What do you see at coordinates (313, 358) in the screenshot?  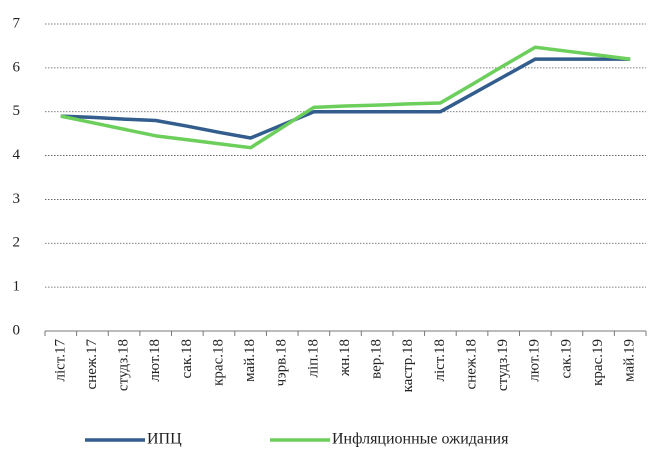 I see `x-tick-label: ліп.18` at bounding box center [313, 358].